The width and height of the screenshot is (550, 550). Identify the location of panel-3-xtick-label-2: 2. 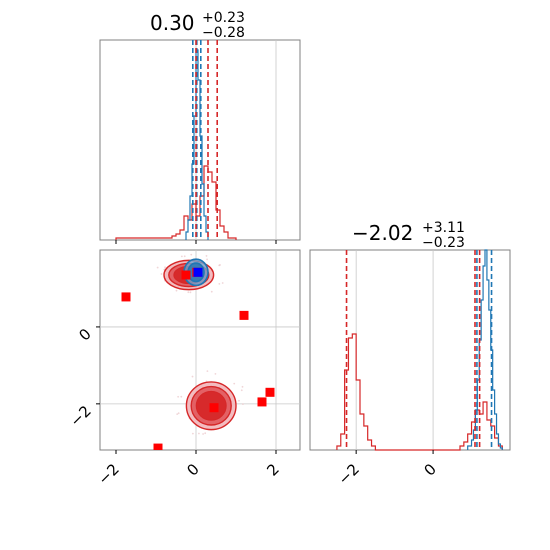
(272, 469).